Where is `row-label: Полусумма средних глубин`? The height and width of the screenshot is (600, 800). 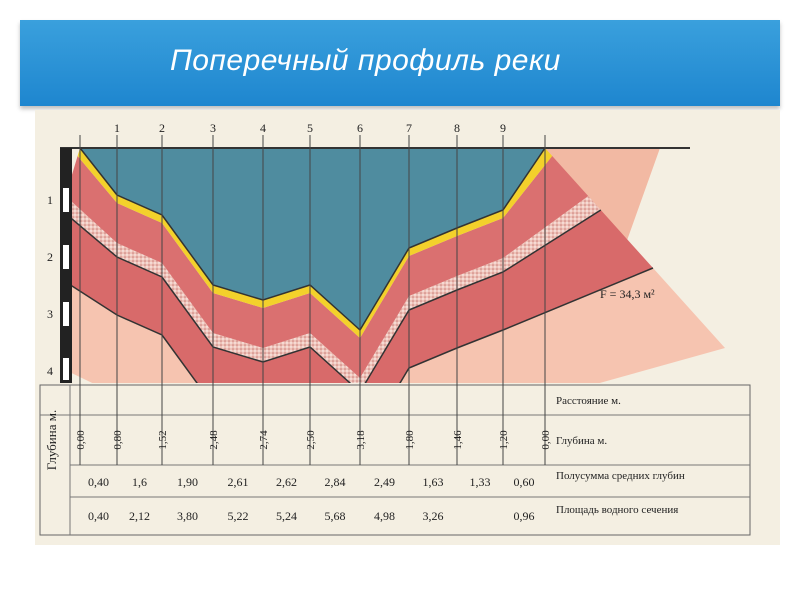
row-label: Полусумма средних глубин is located at coordinates (620, 476).